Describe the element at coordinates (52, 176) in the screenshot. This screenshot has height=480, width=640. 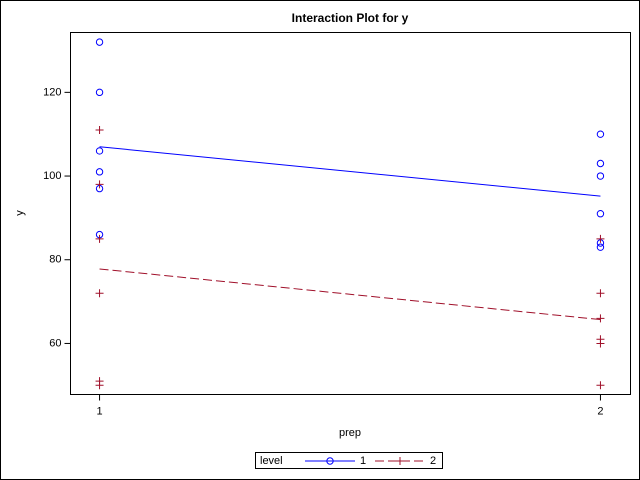
I see `y-tick-label: 100` at that location.